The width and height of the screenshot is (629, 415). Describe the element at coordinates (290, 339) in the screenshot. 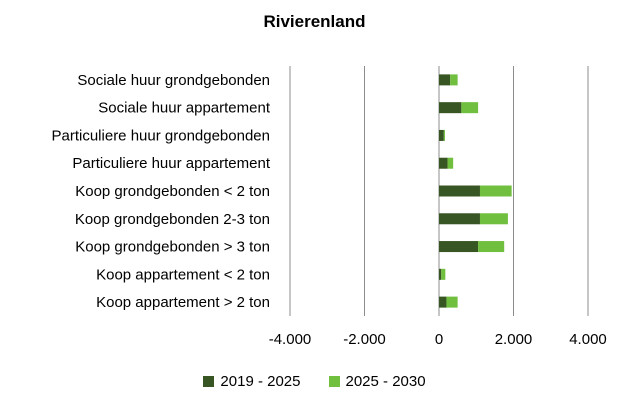

I see `x-tick-label: -4.000` at that location.